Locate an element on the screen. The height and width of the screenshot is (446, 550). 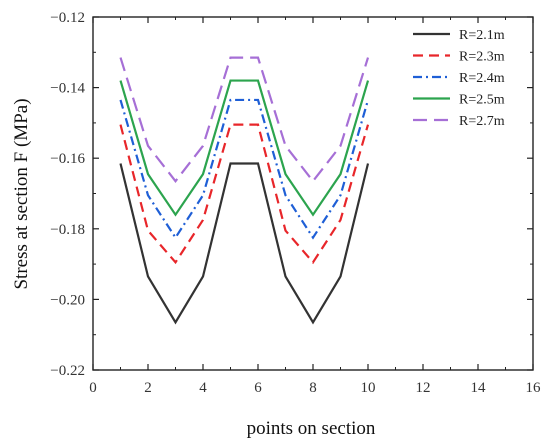
x-tick-label: 12 is located at coordinates (423, 388).